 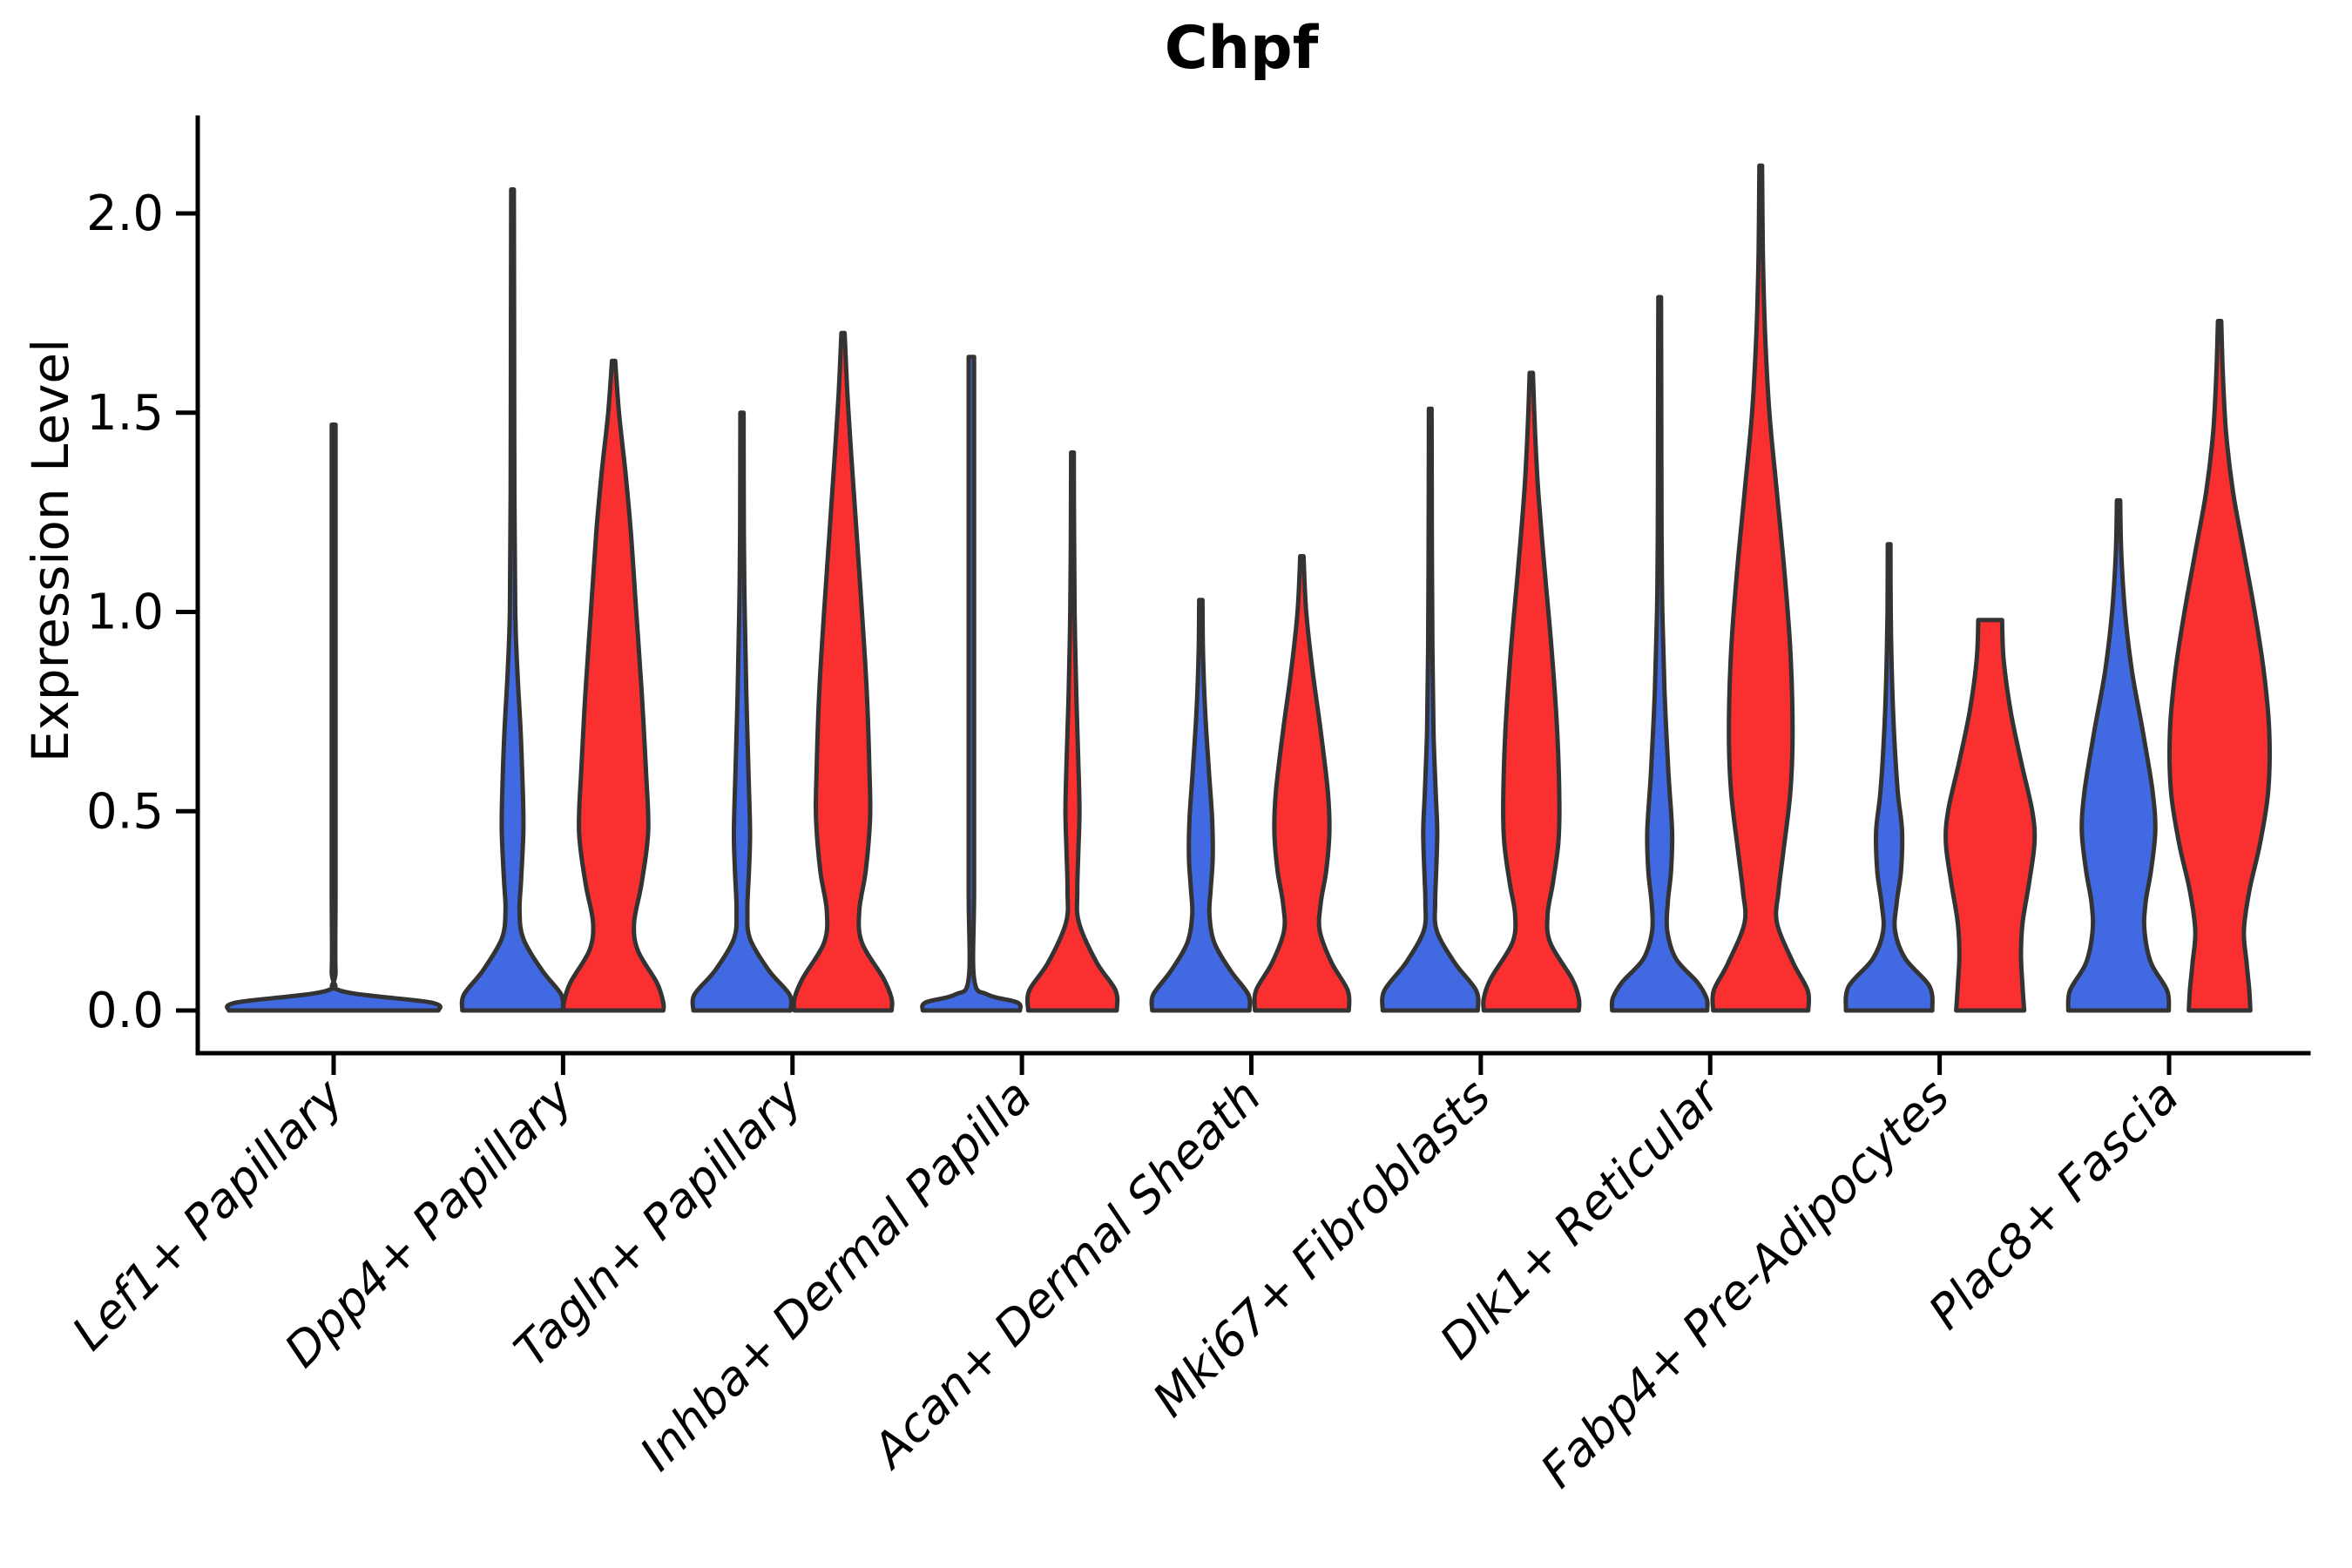 I want to click on chart-title: Chpf, so click(x=1242, y=48).